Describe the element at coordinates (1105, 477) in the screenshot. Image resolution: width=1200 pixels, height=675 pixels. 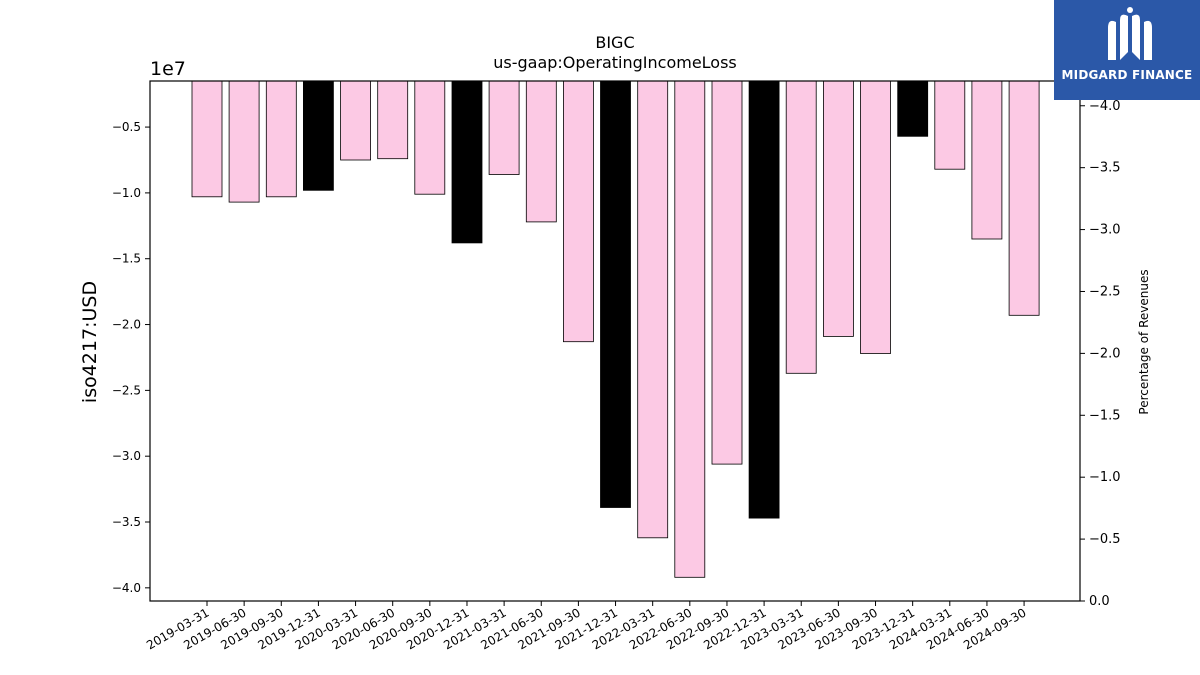
I see `y2-tick-label: −1.0` at that location.